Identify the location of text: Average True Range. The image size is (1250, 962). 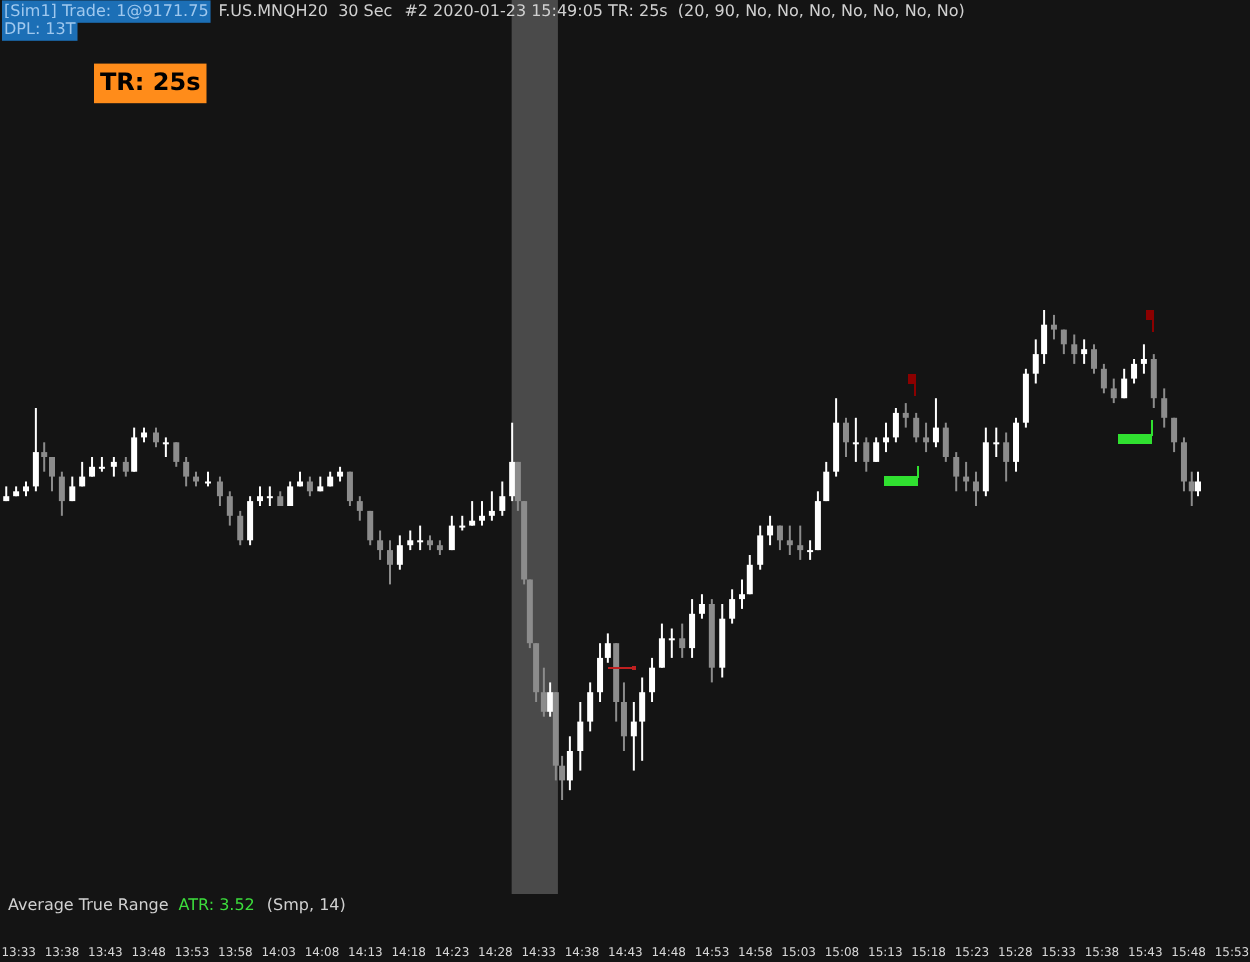
(88, 905).